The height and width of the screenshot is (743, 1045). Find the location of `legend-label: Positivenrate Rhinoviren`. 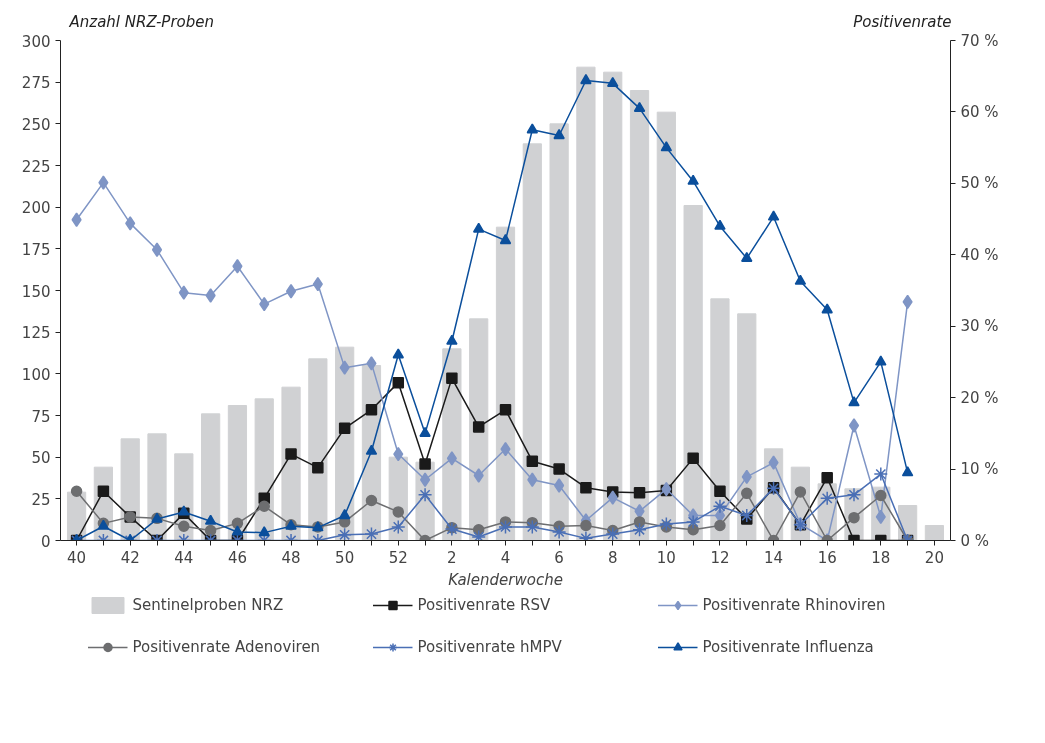

legend-label: Positivenrate Rhinoviren is located at coordinates (794, 605).